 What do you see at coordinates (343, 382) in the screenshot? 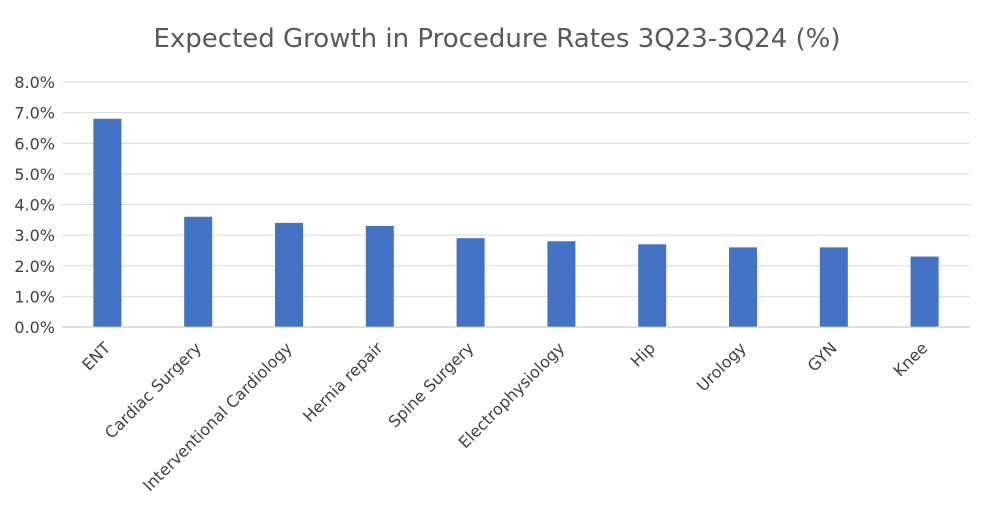
I see `x-tick-label: Hernia repair` at bounding box center [343, 382].